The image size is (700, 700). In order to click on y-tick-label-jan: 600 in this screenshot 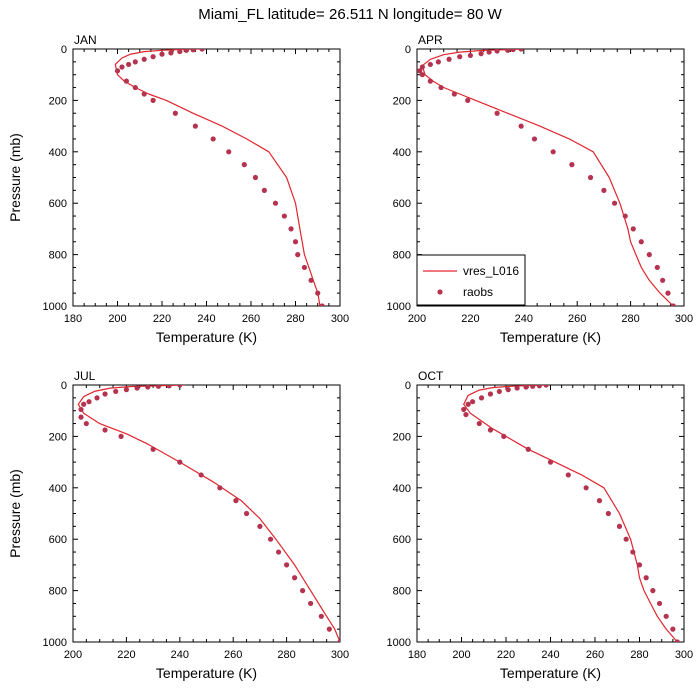, I will do `click(58, 204)`.